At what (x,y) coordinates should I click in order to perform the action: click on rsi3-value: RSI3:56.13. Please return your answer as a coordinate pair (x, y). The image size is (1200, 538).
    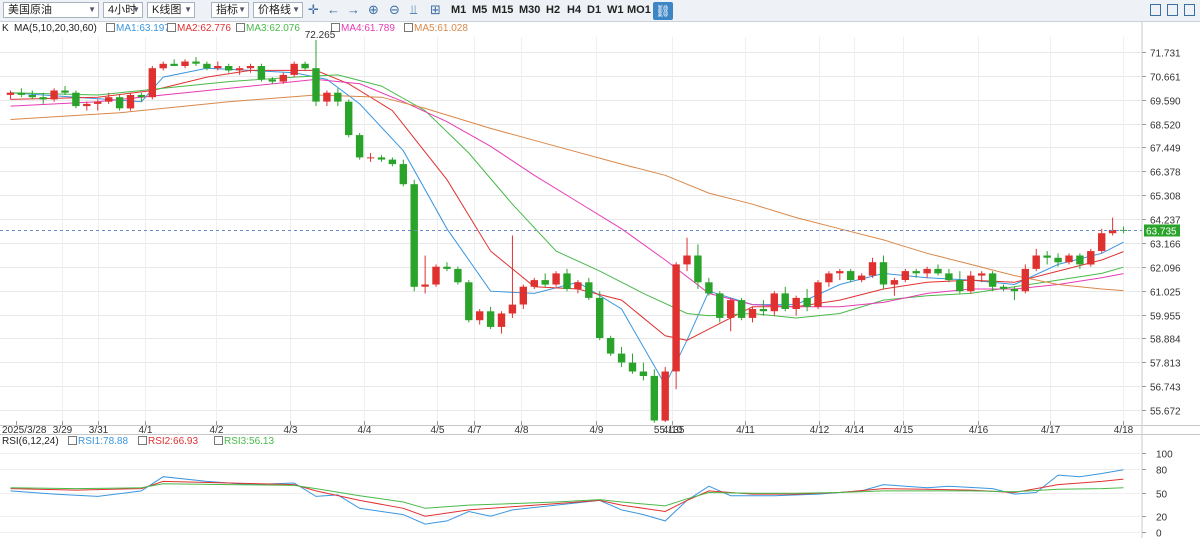
    Looking at the image, I should click on (249, 441).